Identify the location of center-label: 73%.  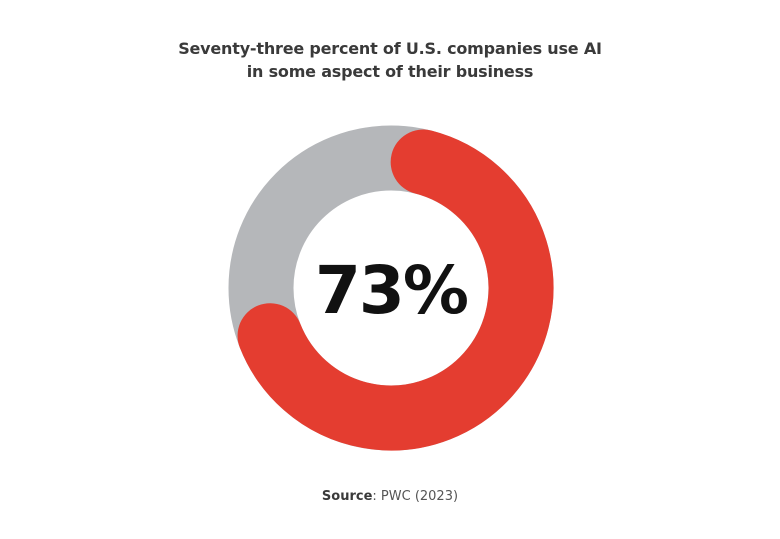
(391, 290).